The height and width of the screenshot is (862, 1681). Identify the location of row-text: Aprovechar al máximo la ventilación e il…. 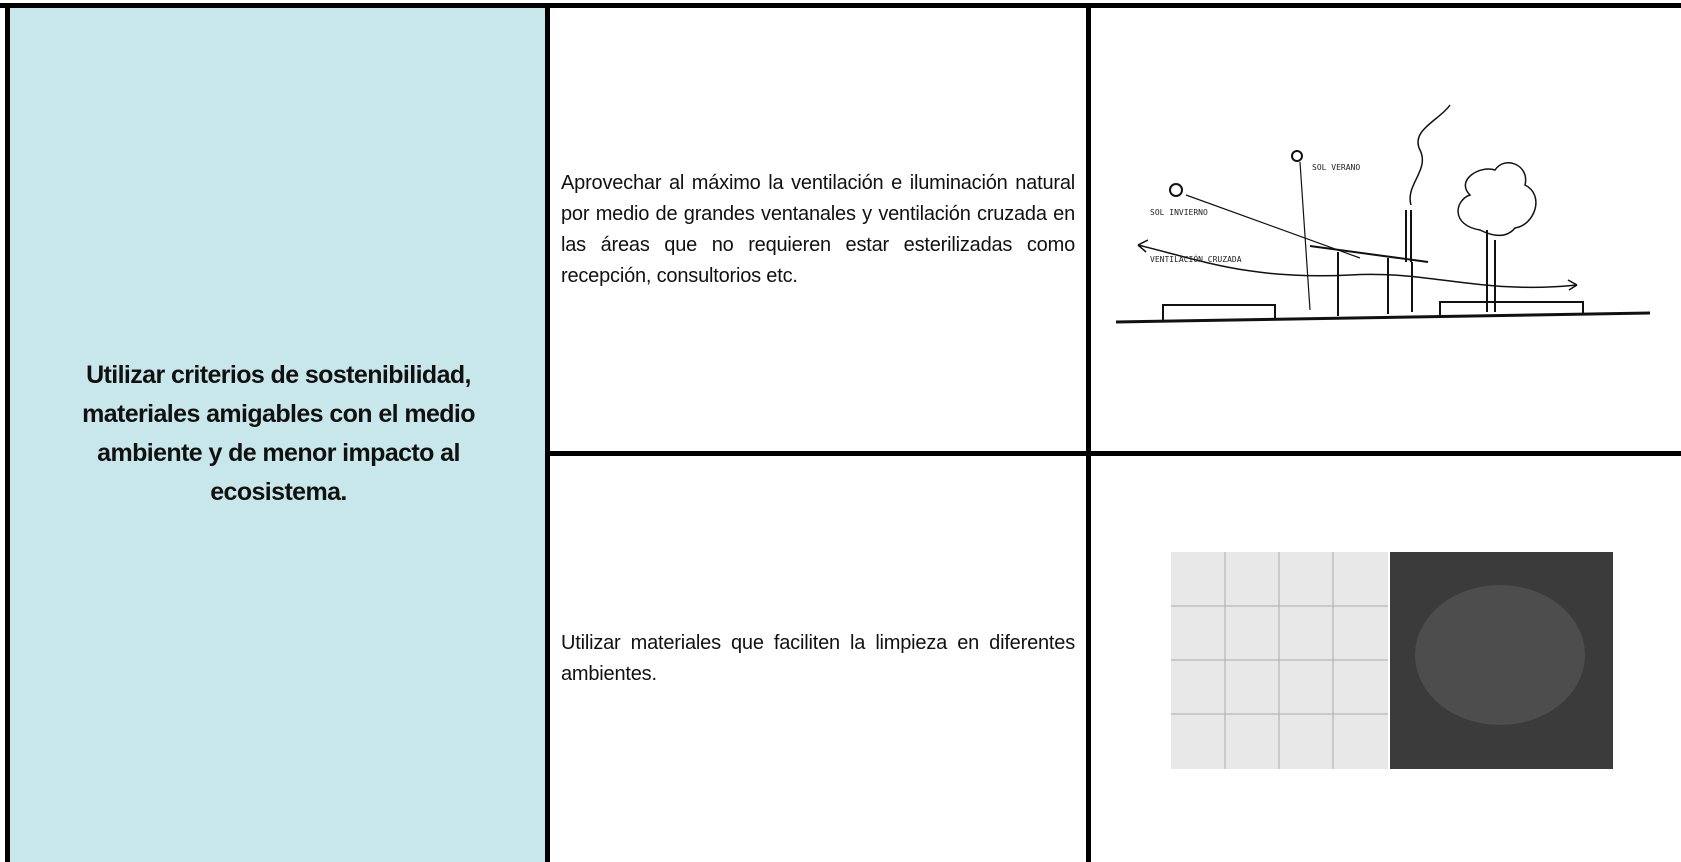
(818, 229).